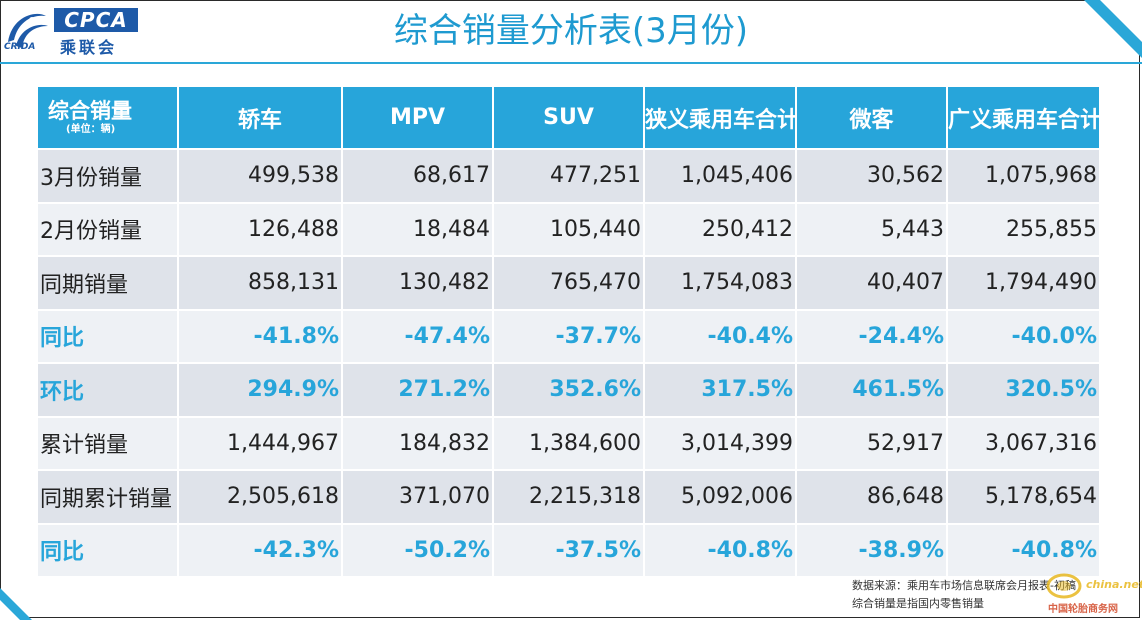 This screenshot has height=620, width=1142. I want to click on watermark: china.net 中国轮胎商务网, so click(1094, 594).